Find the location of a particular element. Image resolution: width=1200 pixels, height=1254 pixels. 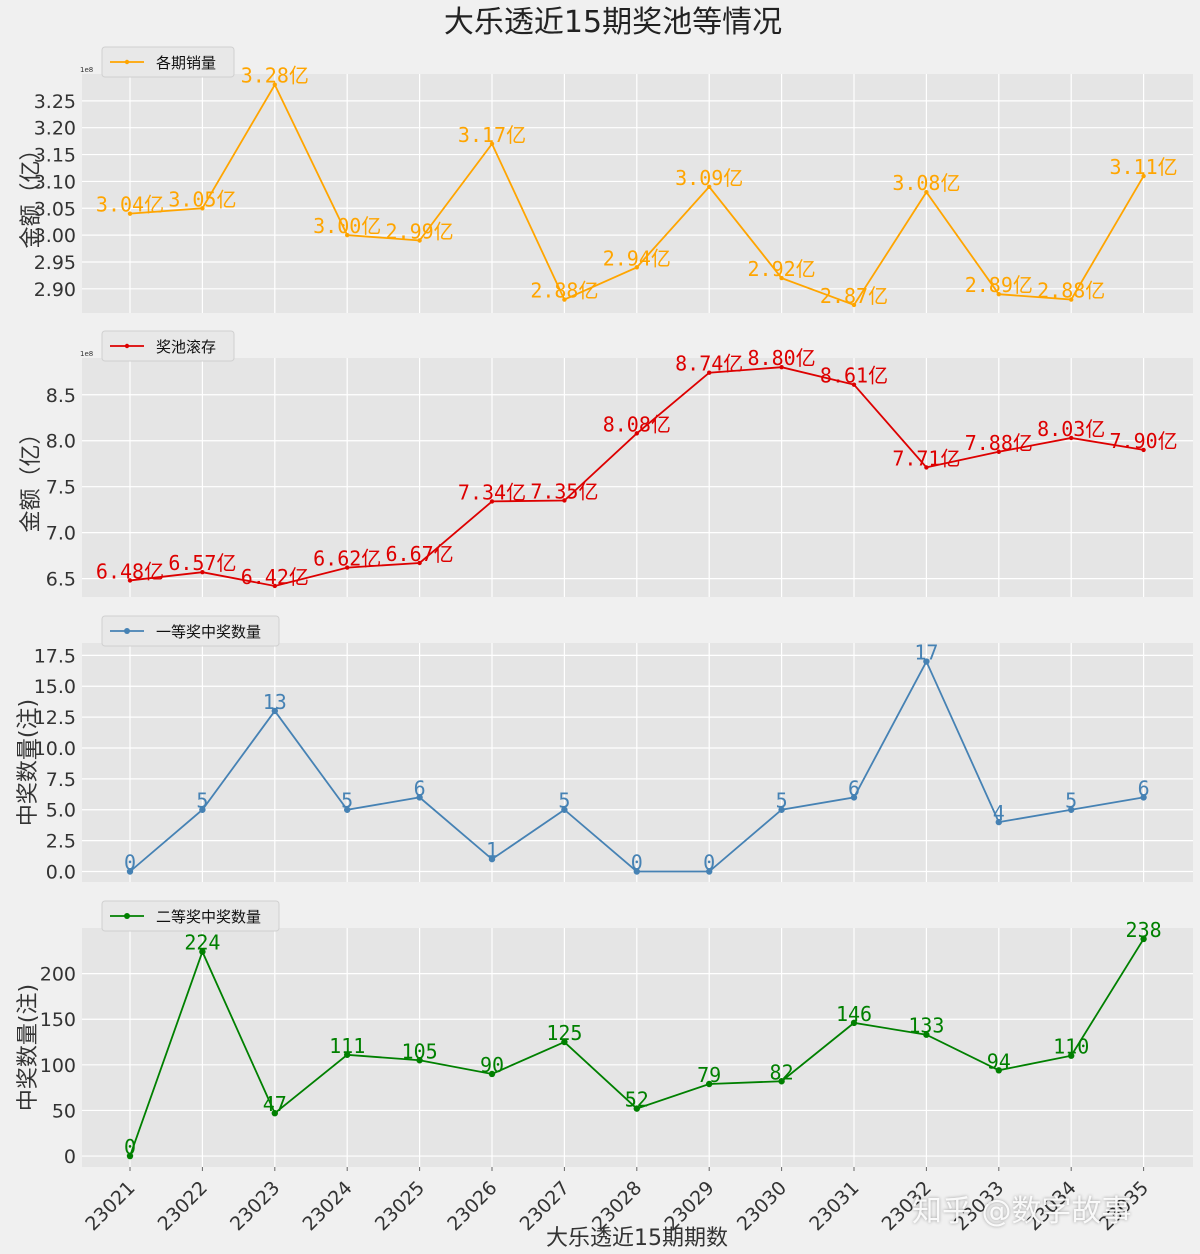

data-label: 8.80亿 is located at coordinates (782, 358).